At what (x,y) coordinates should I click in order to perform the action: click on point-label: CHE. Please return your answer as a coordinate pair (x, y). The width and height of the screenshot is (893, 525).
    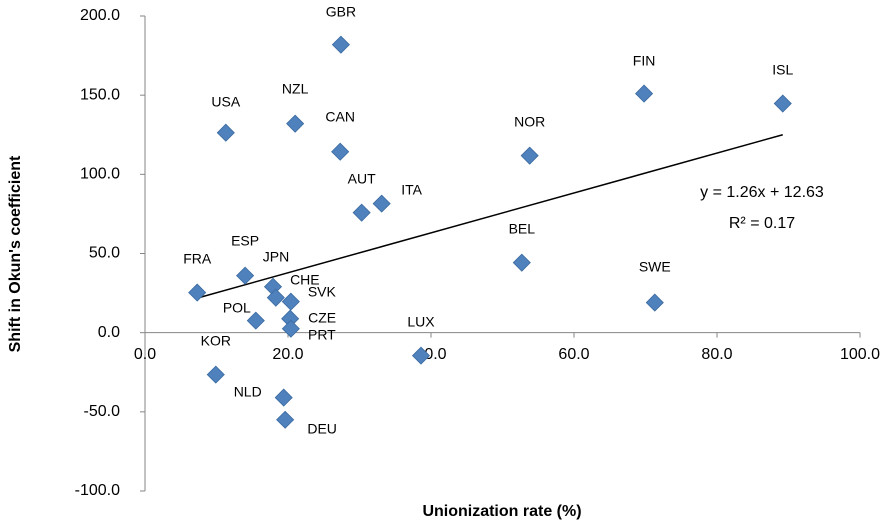
    Looking at the image, I should click on (305, 279).